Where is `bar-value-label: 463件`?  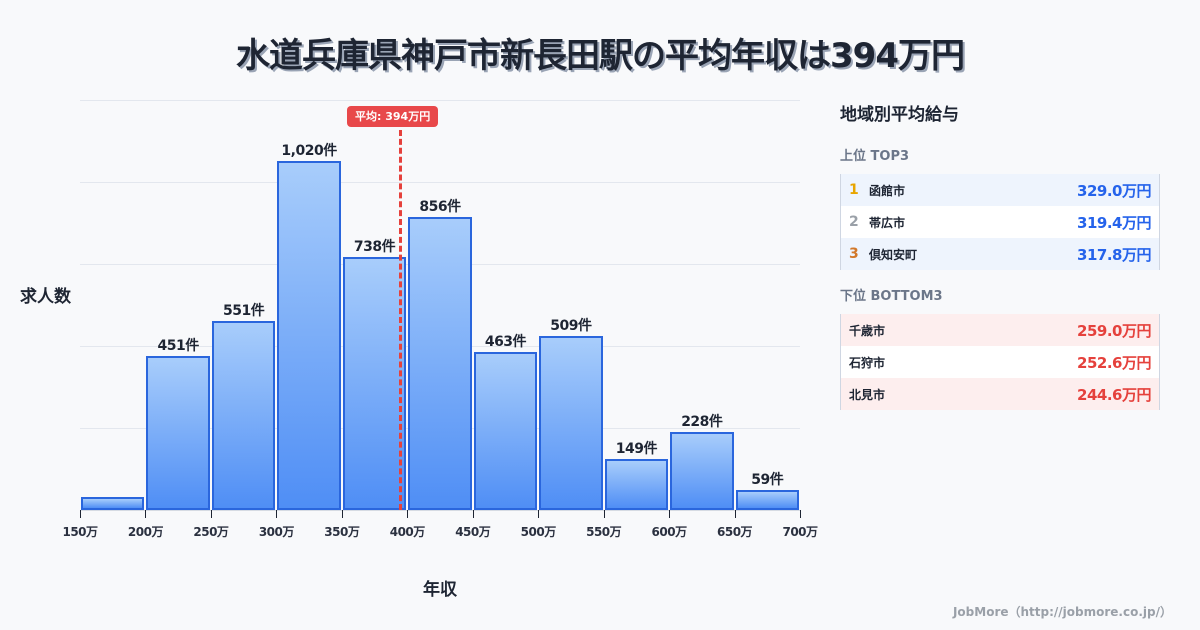
bar-value-label: 463件 is located at coordinates (505, 342).